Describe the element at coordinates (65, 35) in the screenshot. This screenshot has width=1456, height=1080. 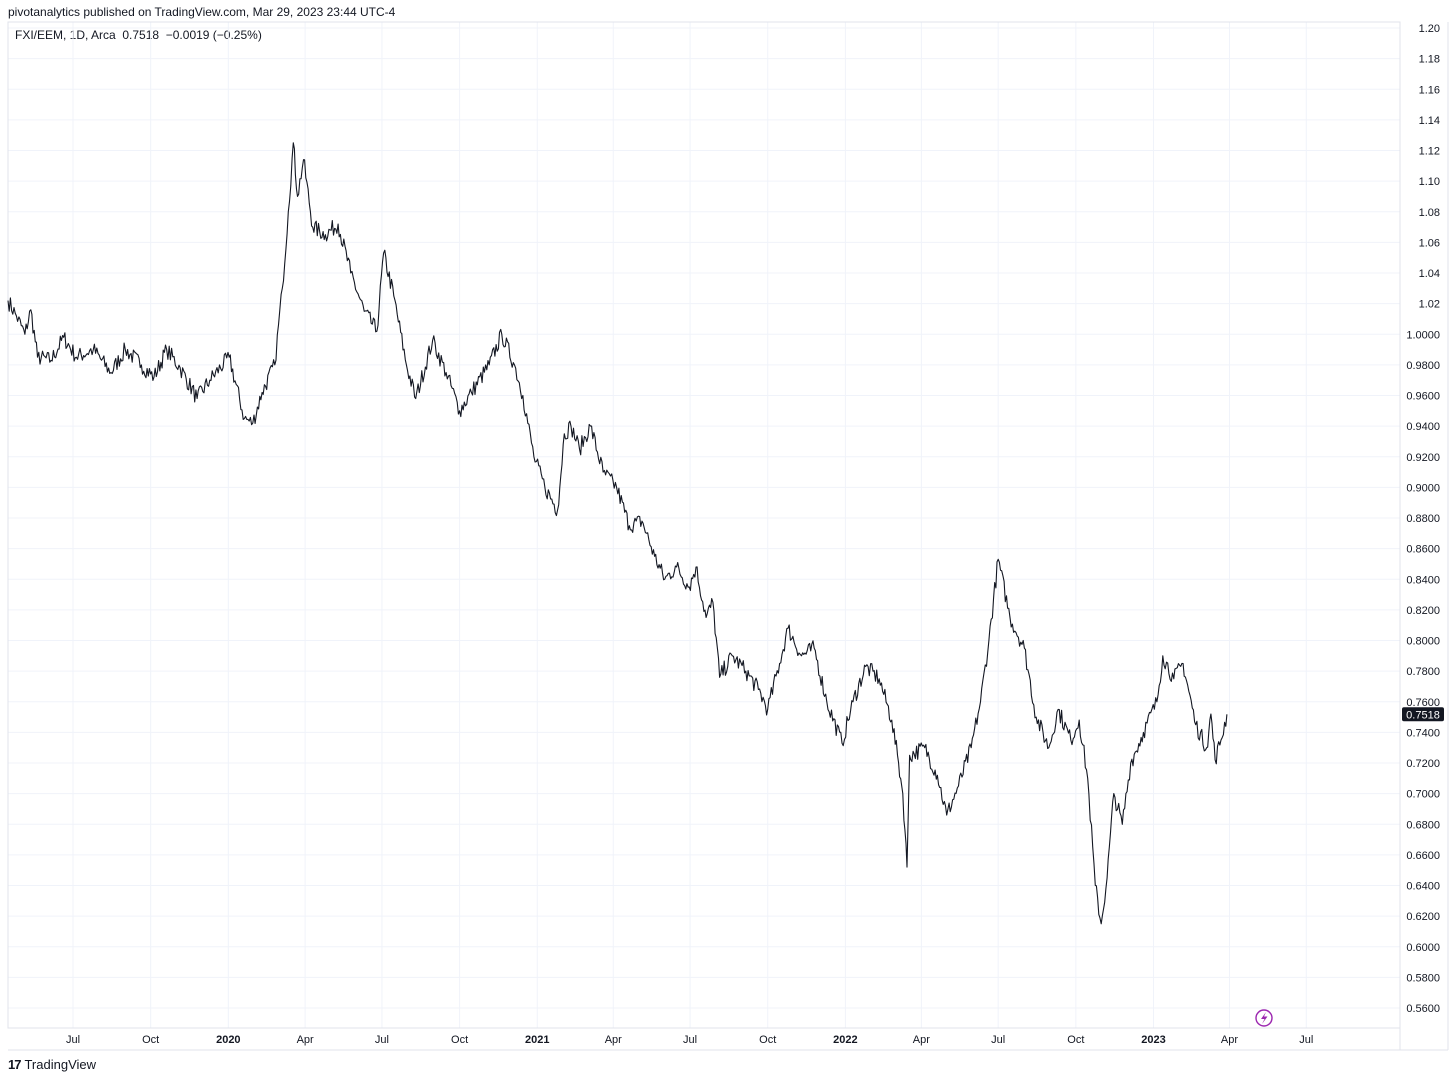
I see `symbol-label: FXI/EEM, 1D, Arca` at that location.